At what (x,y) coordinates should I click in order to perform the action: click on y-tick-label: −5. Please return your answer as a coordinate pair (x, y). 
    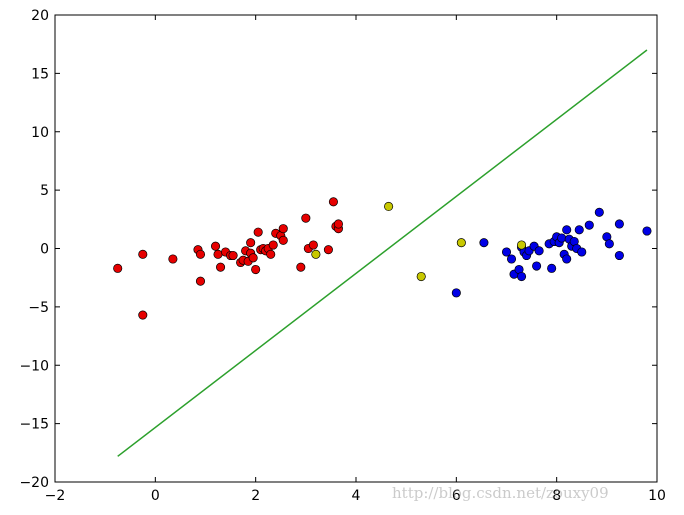
    Looking at the image, I should click on (38, 308).